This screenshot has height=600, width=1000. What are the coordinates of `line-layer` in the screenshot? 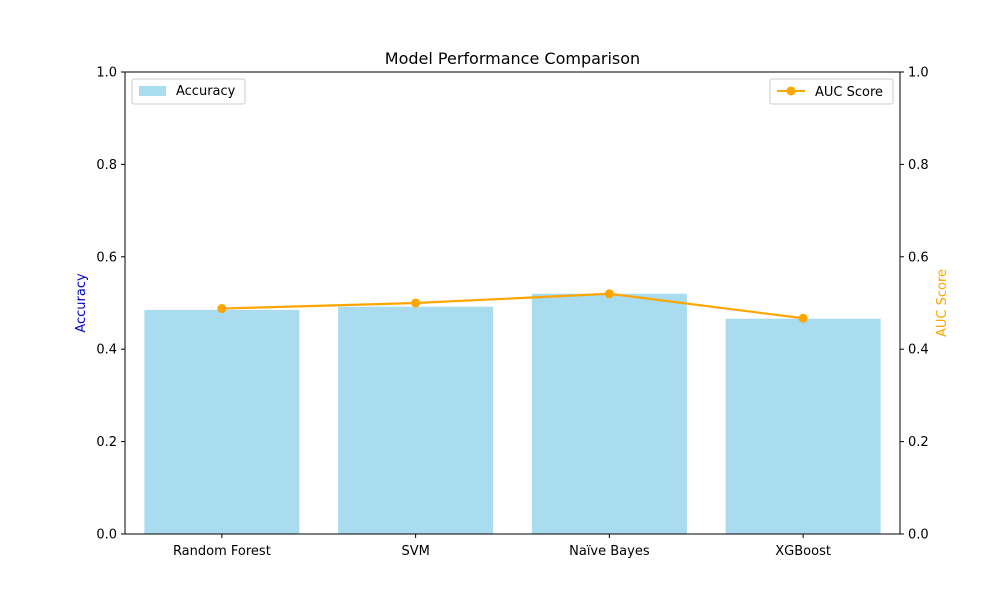 It's located at (512, 306).